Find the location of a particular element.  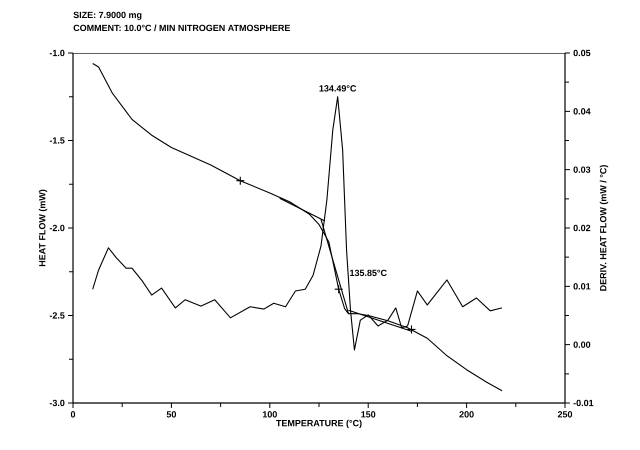

annotation: 134.49°C is located at coordinates (338, 88).